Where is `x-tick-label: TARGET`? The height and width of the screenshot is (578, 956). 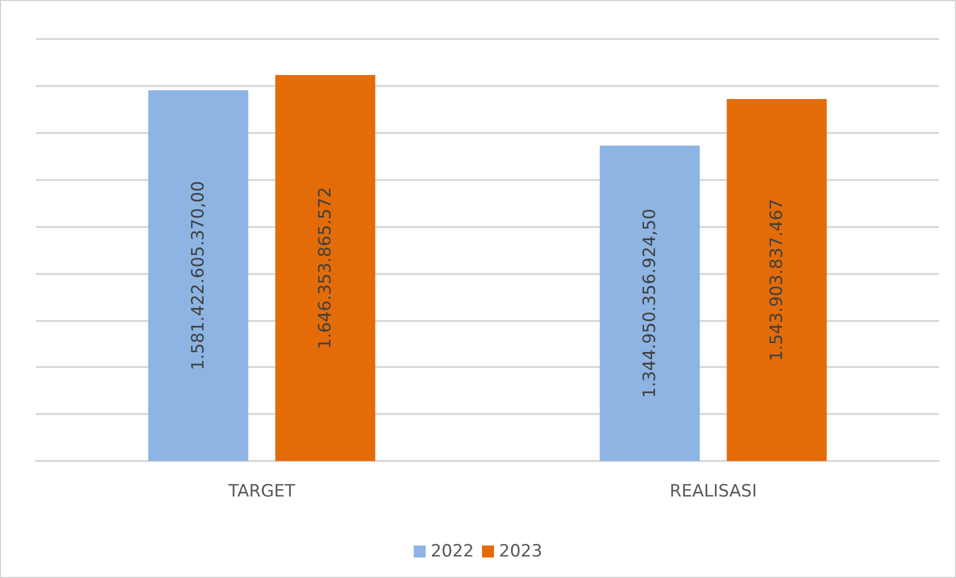
x-tick-label: TARGET is located at coordinates (261, 492).